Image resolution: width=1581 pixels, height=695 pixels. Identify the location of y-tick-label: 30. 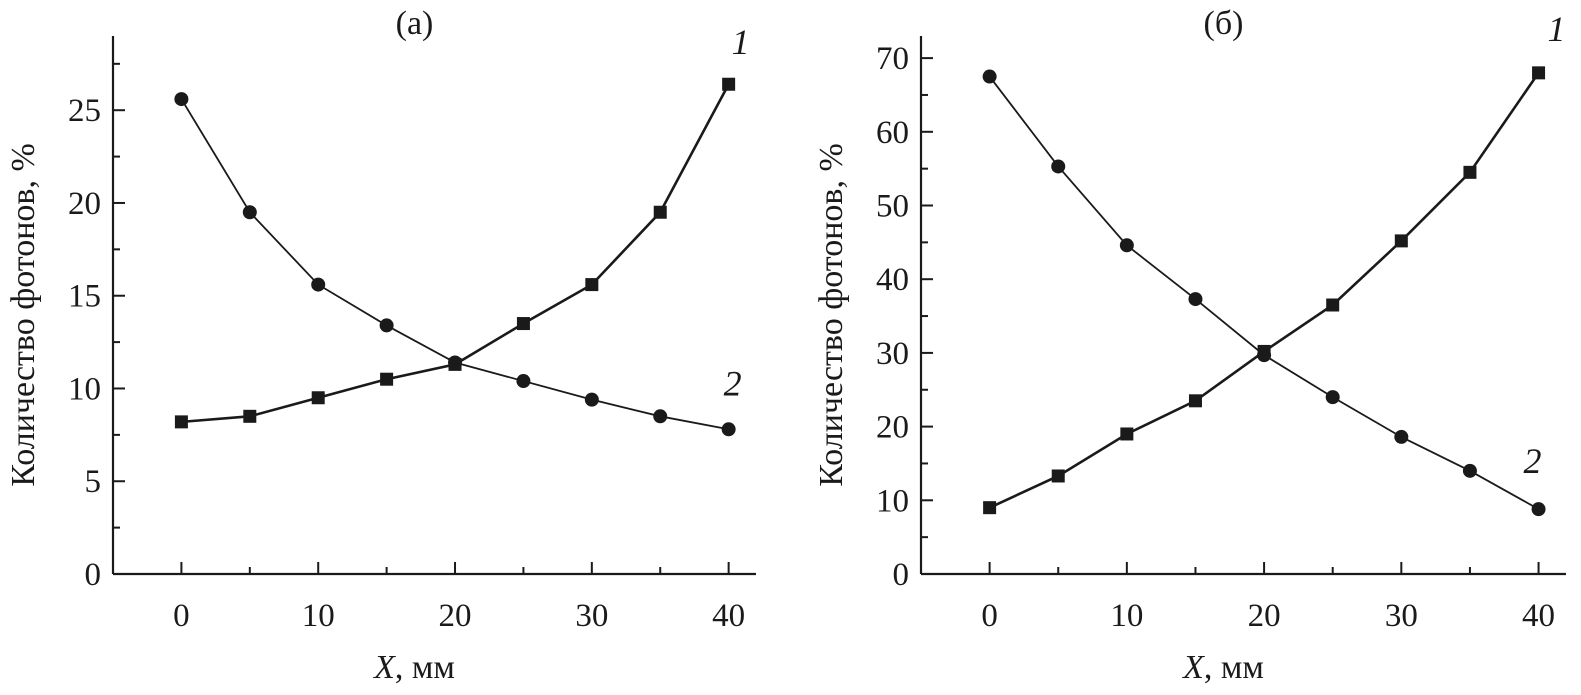
(892, 354).